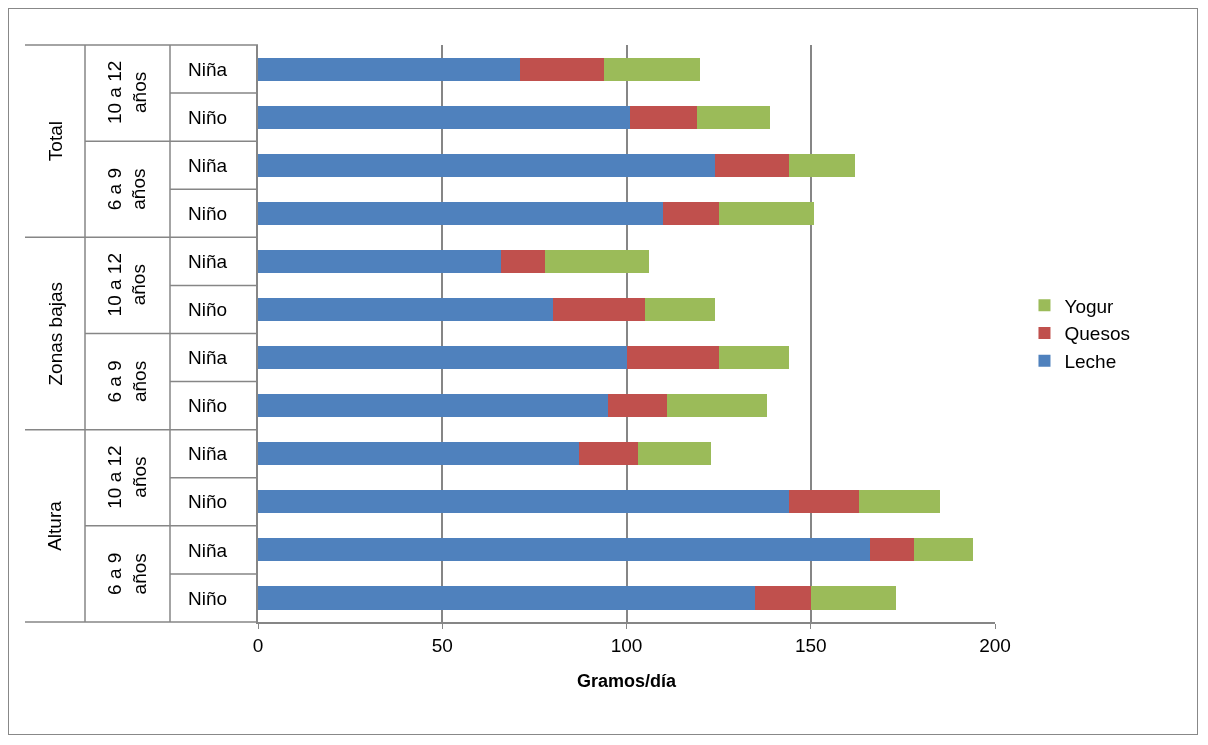 The image size is (1208, 745). Describe the element at coordinates (1090, 362) in the screenshot. I see `legend-label: Leche` at that location.